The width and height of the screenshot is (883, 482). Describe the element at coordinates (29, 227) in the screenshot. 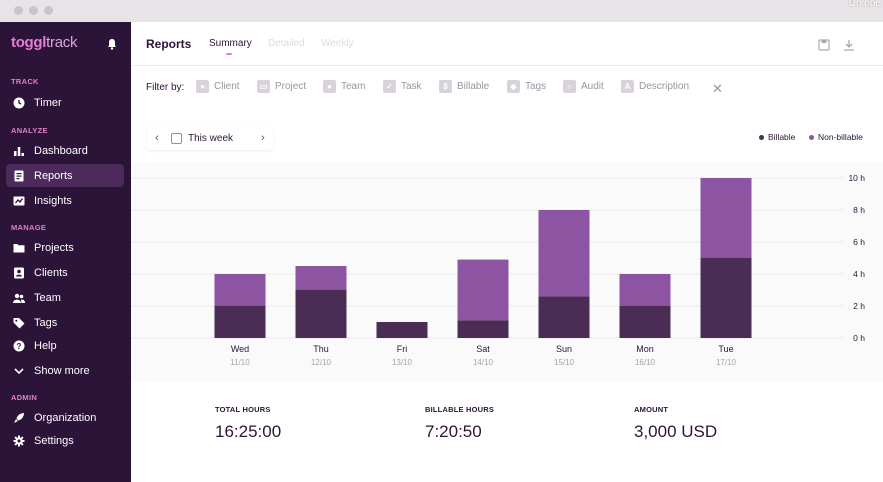

I see `section-manage: MANAGE` at that location.